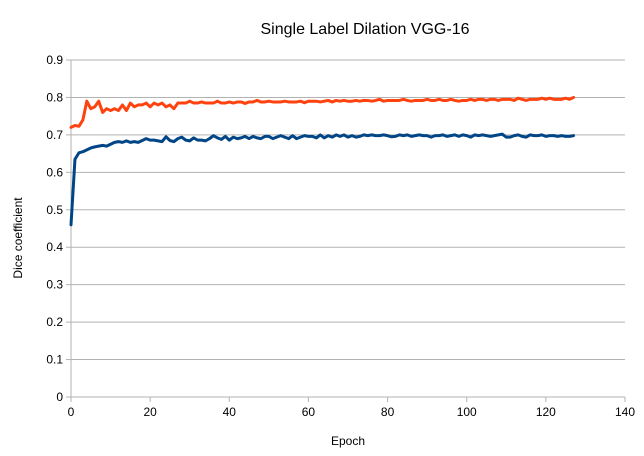 This screenshot has height=456, width=644. Describe the element at coordinates (59, 397) in the screenshot. I see `y-tick-label: 0` at that location.